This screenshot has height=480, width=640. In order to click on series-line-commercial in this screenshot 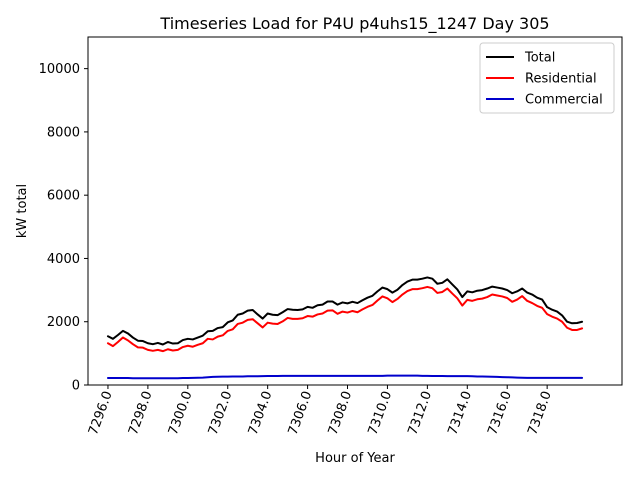, I will do `click(345, 377)`.